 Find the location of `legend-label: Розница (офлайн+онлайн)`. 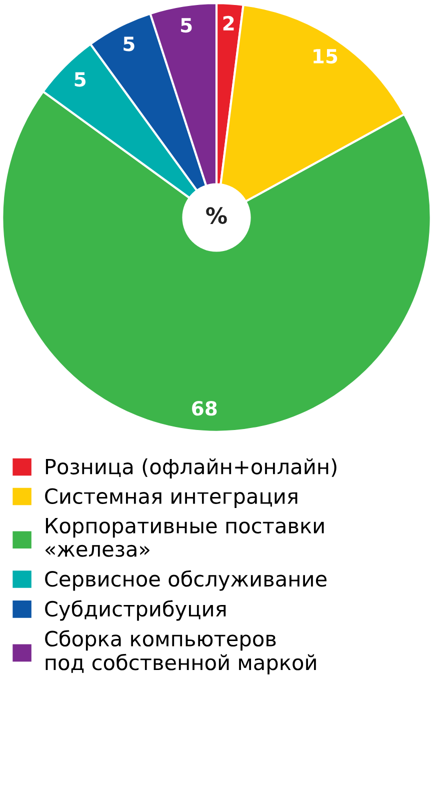

legend-label: Розница (офлайн+онлайн) is located at coordinates (191, 468).